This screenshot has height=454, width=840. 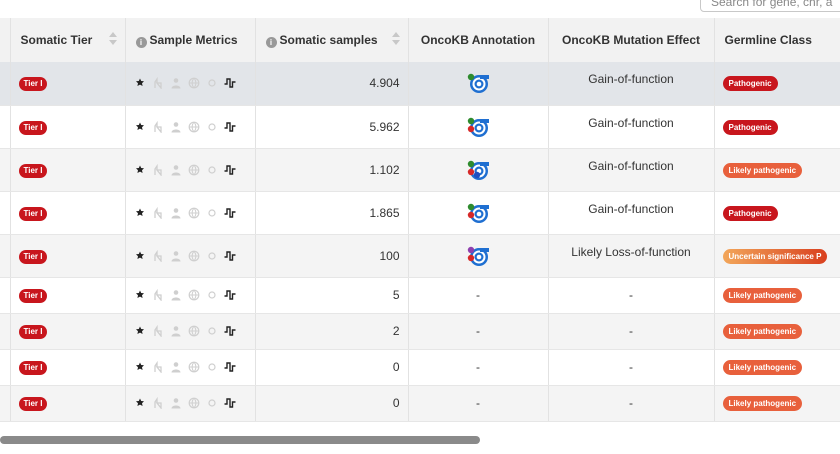 I want to click on column-header-oncokb-mutation-effect: OncoKB Mutation Effect, so click(x=631, y=40).